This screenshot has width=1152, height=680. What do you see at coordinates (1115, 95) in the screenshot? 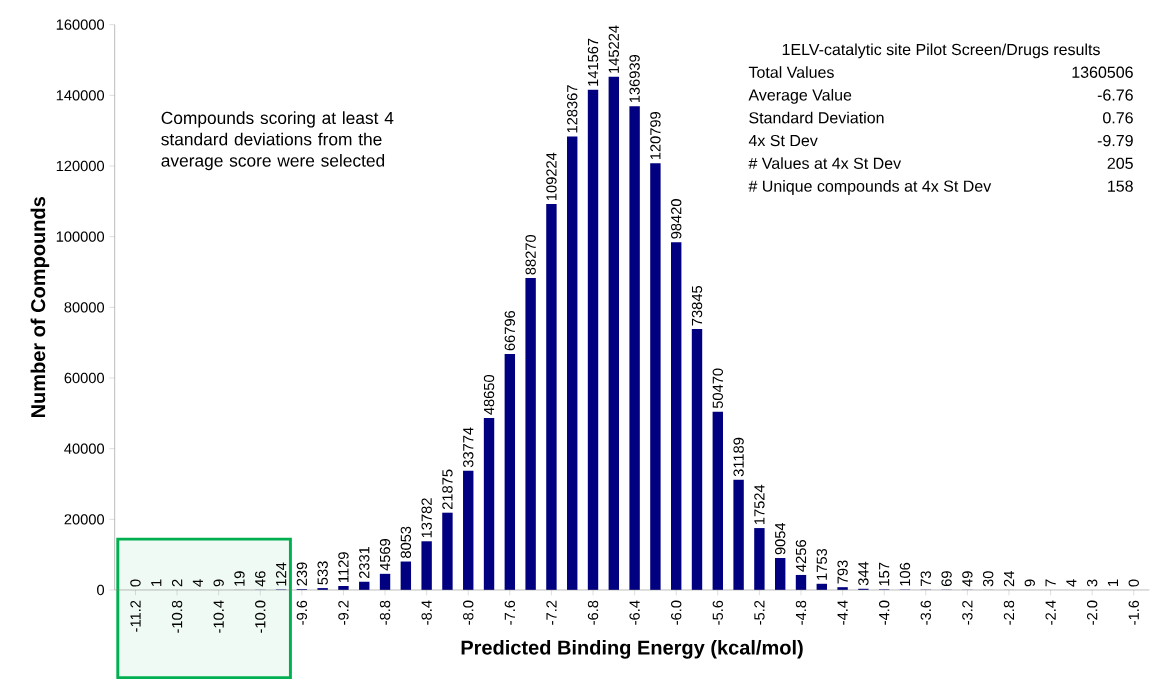
I see `annotation: -6.76` at bounding box center [1115, 95].